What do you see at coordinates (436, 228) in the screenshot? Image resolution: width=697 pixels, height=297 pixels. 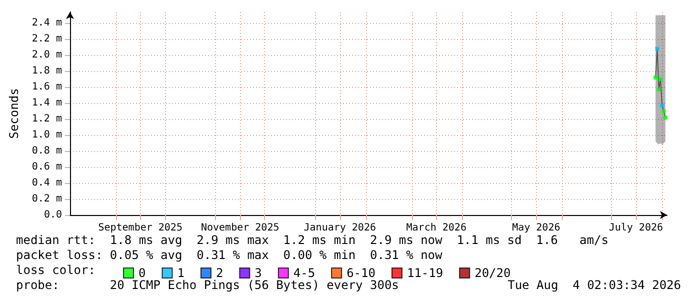 I see `x-tick-label: March 2026` at bounding box center [436, 228].